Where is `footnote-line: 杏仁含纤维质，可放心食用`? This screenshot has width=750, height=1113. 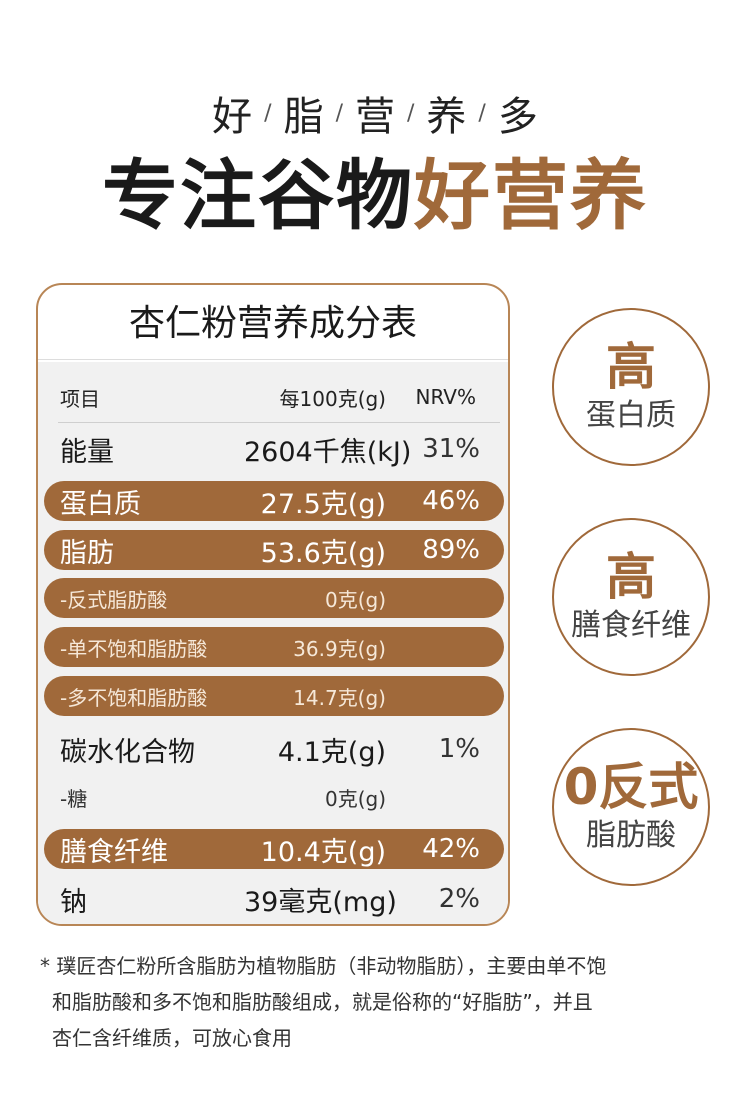
footnote-line: 杏仁含纤维质，可放心食用 is located at coordinates (172, 1038).